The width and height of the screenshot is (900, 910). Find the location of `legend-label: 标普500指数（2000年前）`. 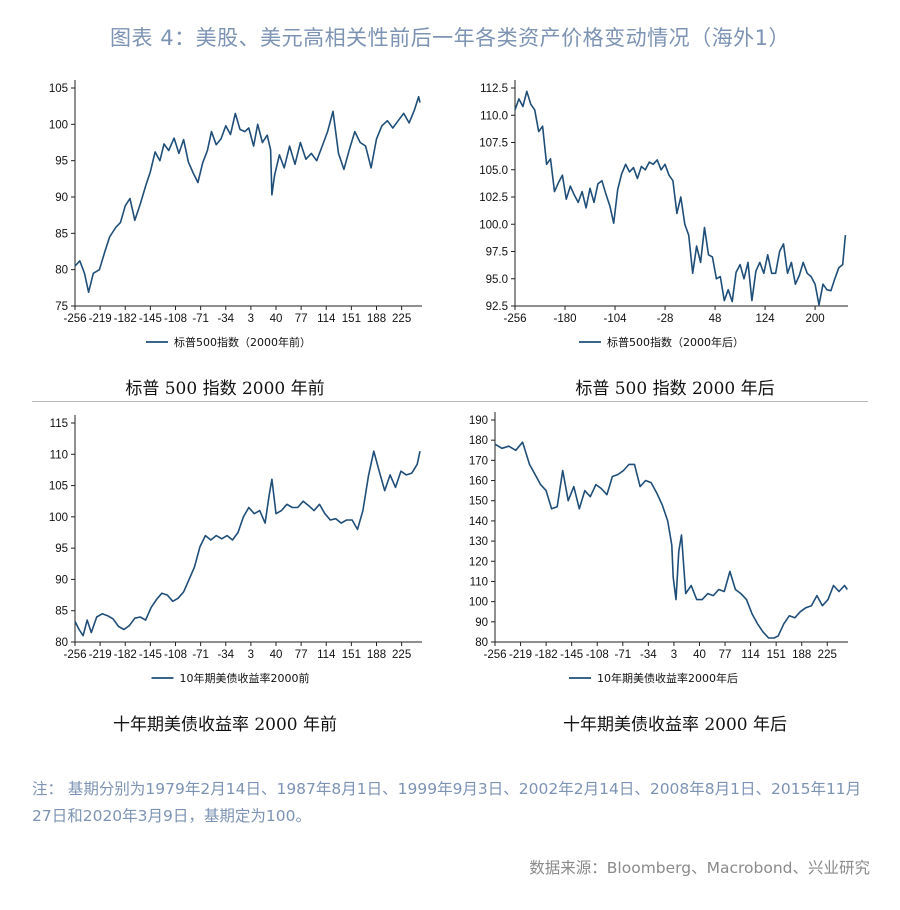

legend-label: 标普500指数（2000年前） is located at coordinates (242, 342).